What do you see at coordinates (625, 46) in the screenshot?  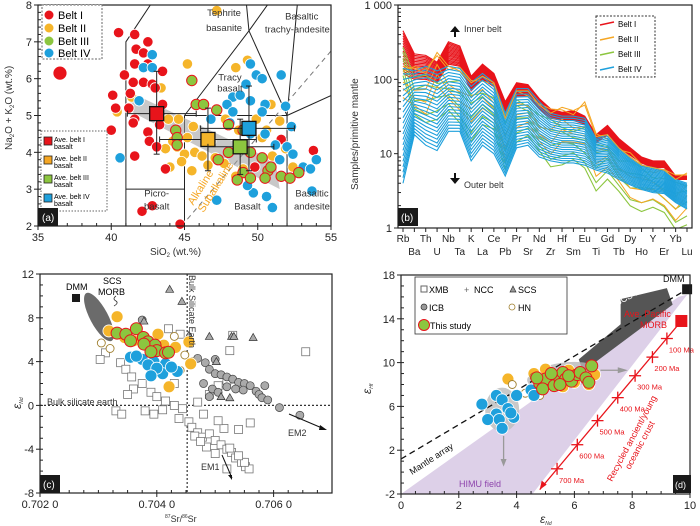 I see `legend-belts-b: Belt I Belt II Belt III Belt IV` at bounding box center [625, 46].